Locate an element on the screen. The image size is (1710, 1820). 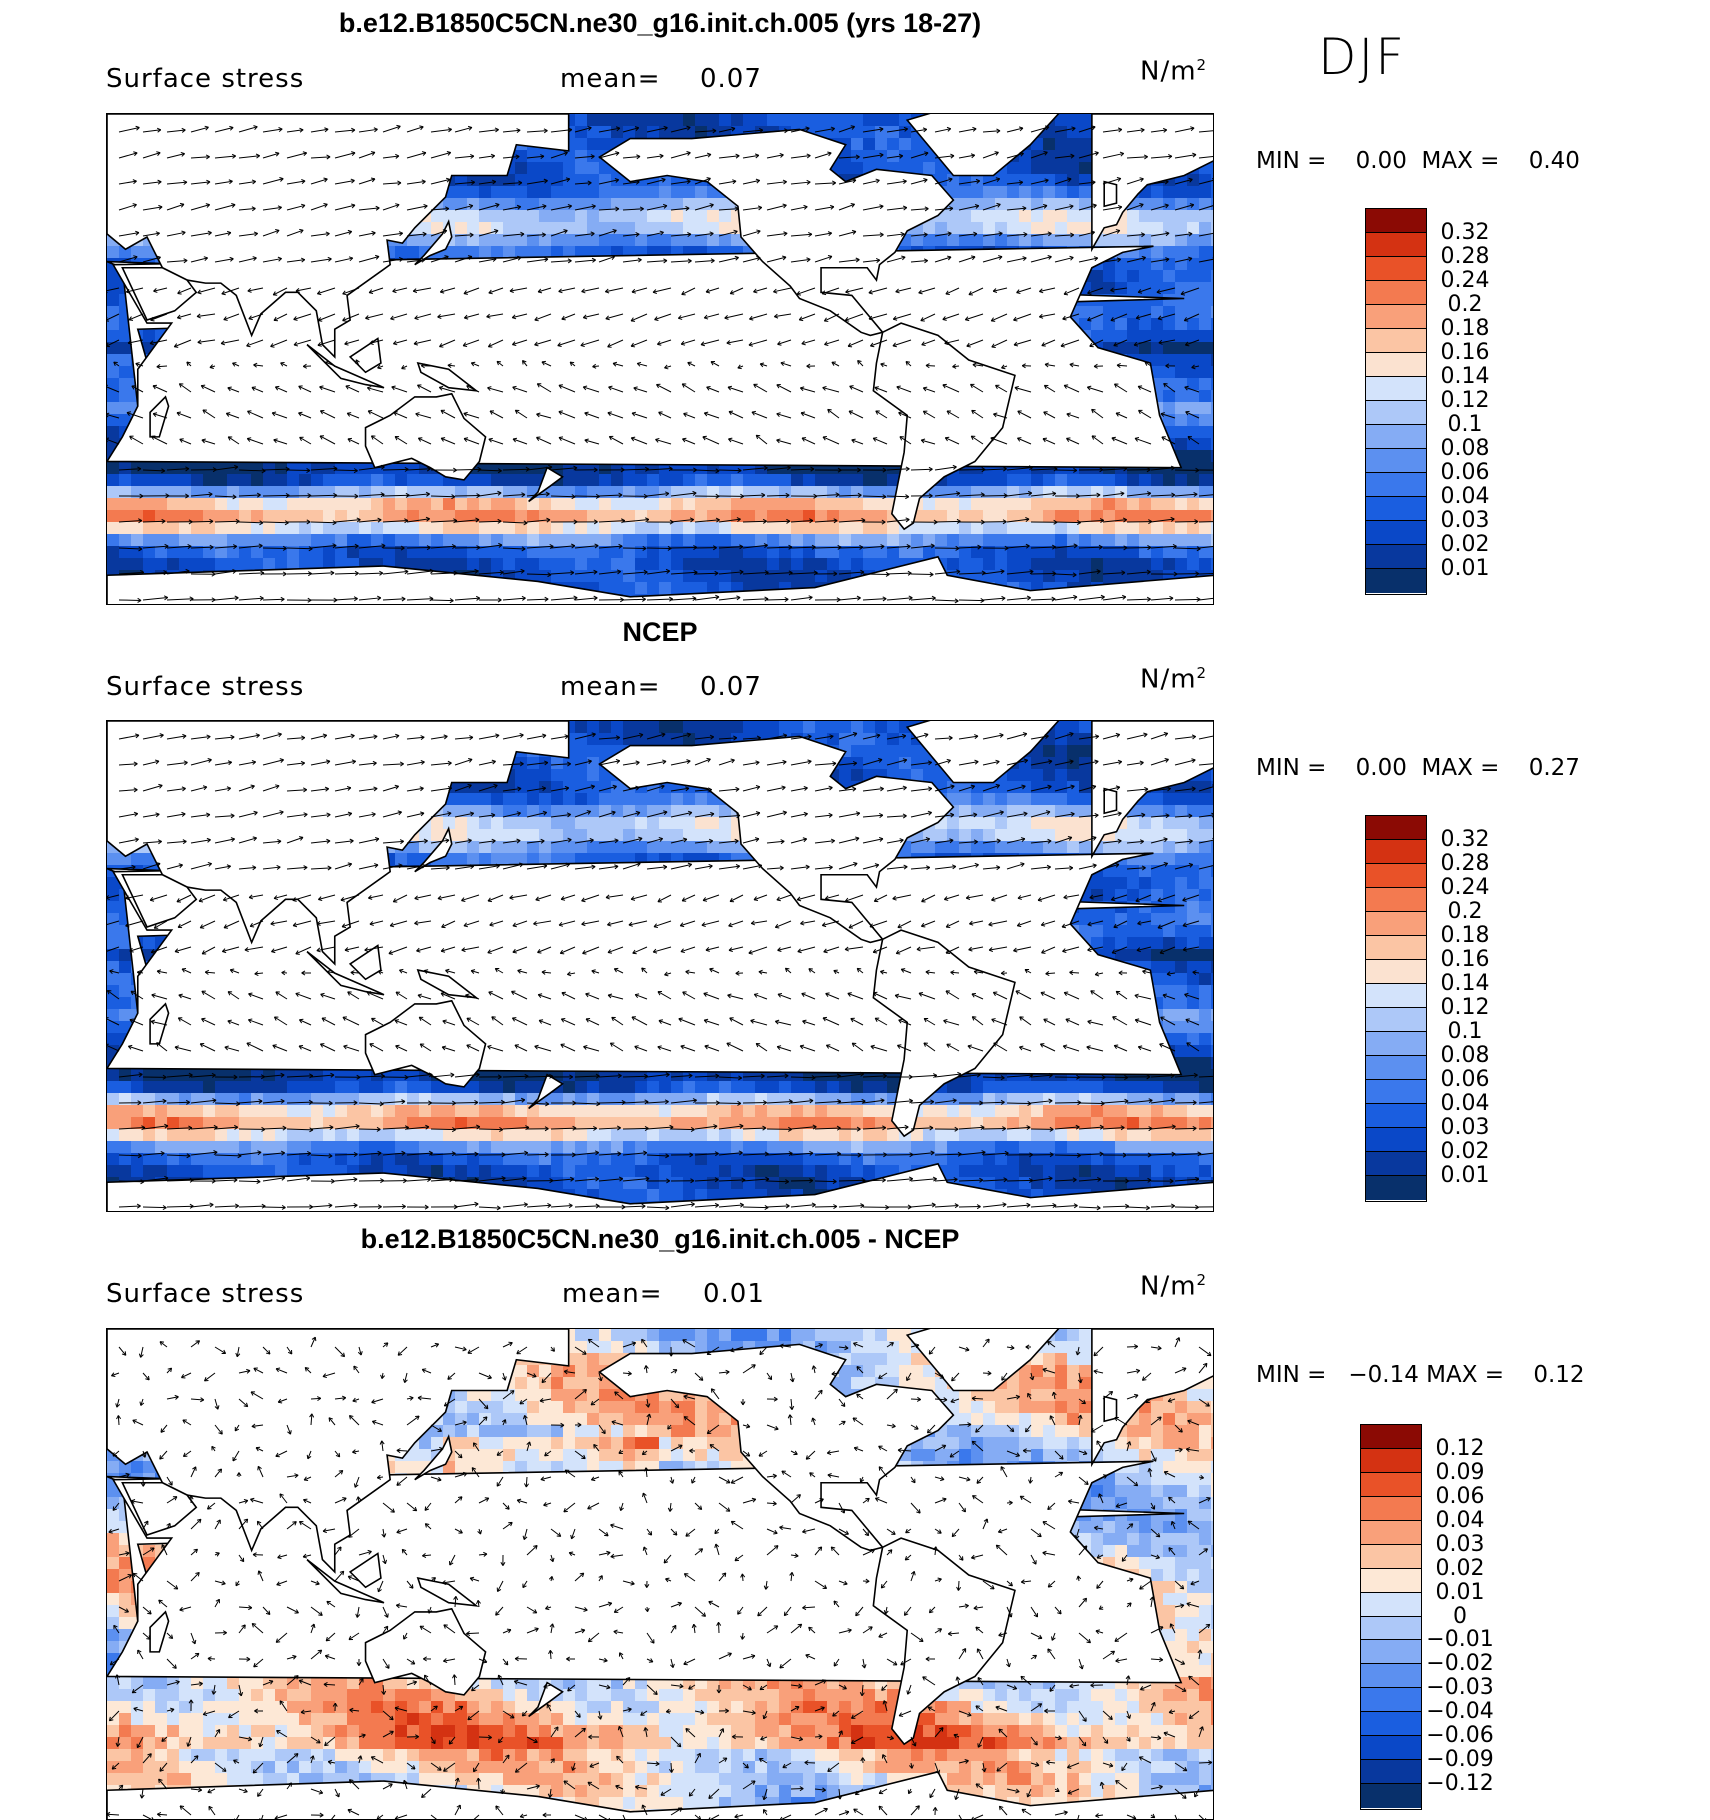
mean-label: mean= is located at coordinates (610, 687).